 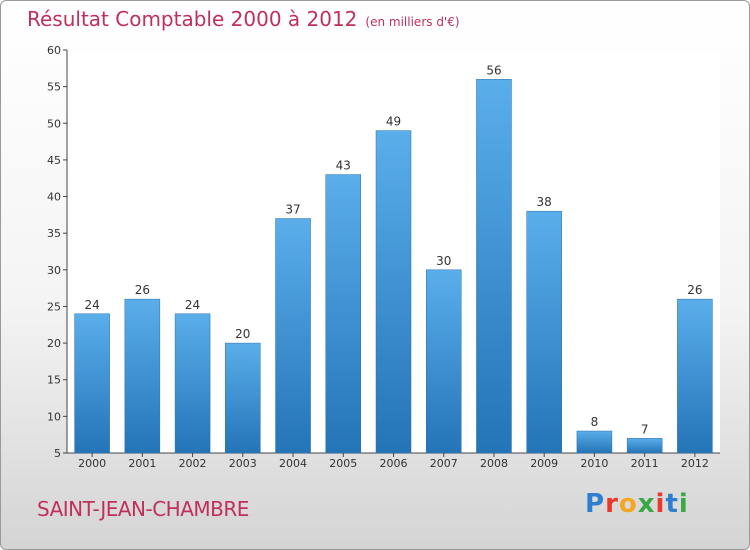 I want to click on value-label-2009: 38, so click(x=544, y=202).